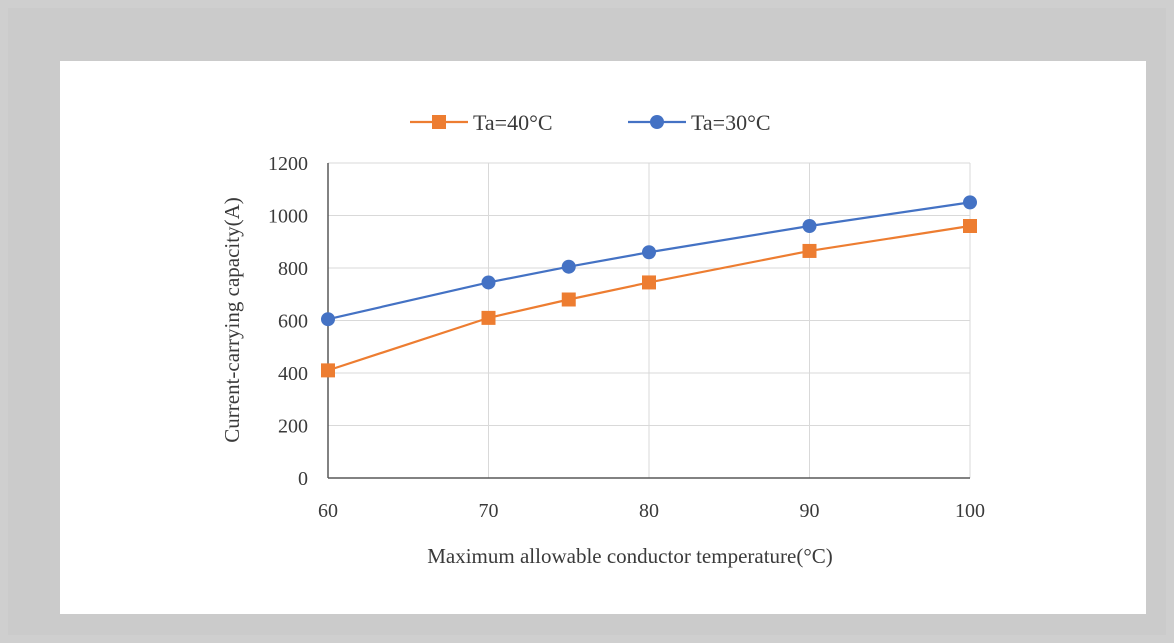  What do you see at coordinates (731, 122) in the screenshot?
I see `legend-label: Ta=30°C` at bounding box center [731, 122].